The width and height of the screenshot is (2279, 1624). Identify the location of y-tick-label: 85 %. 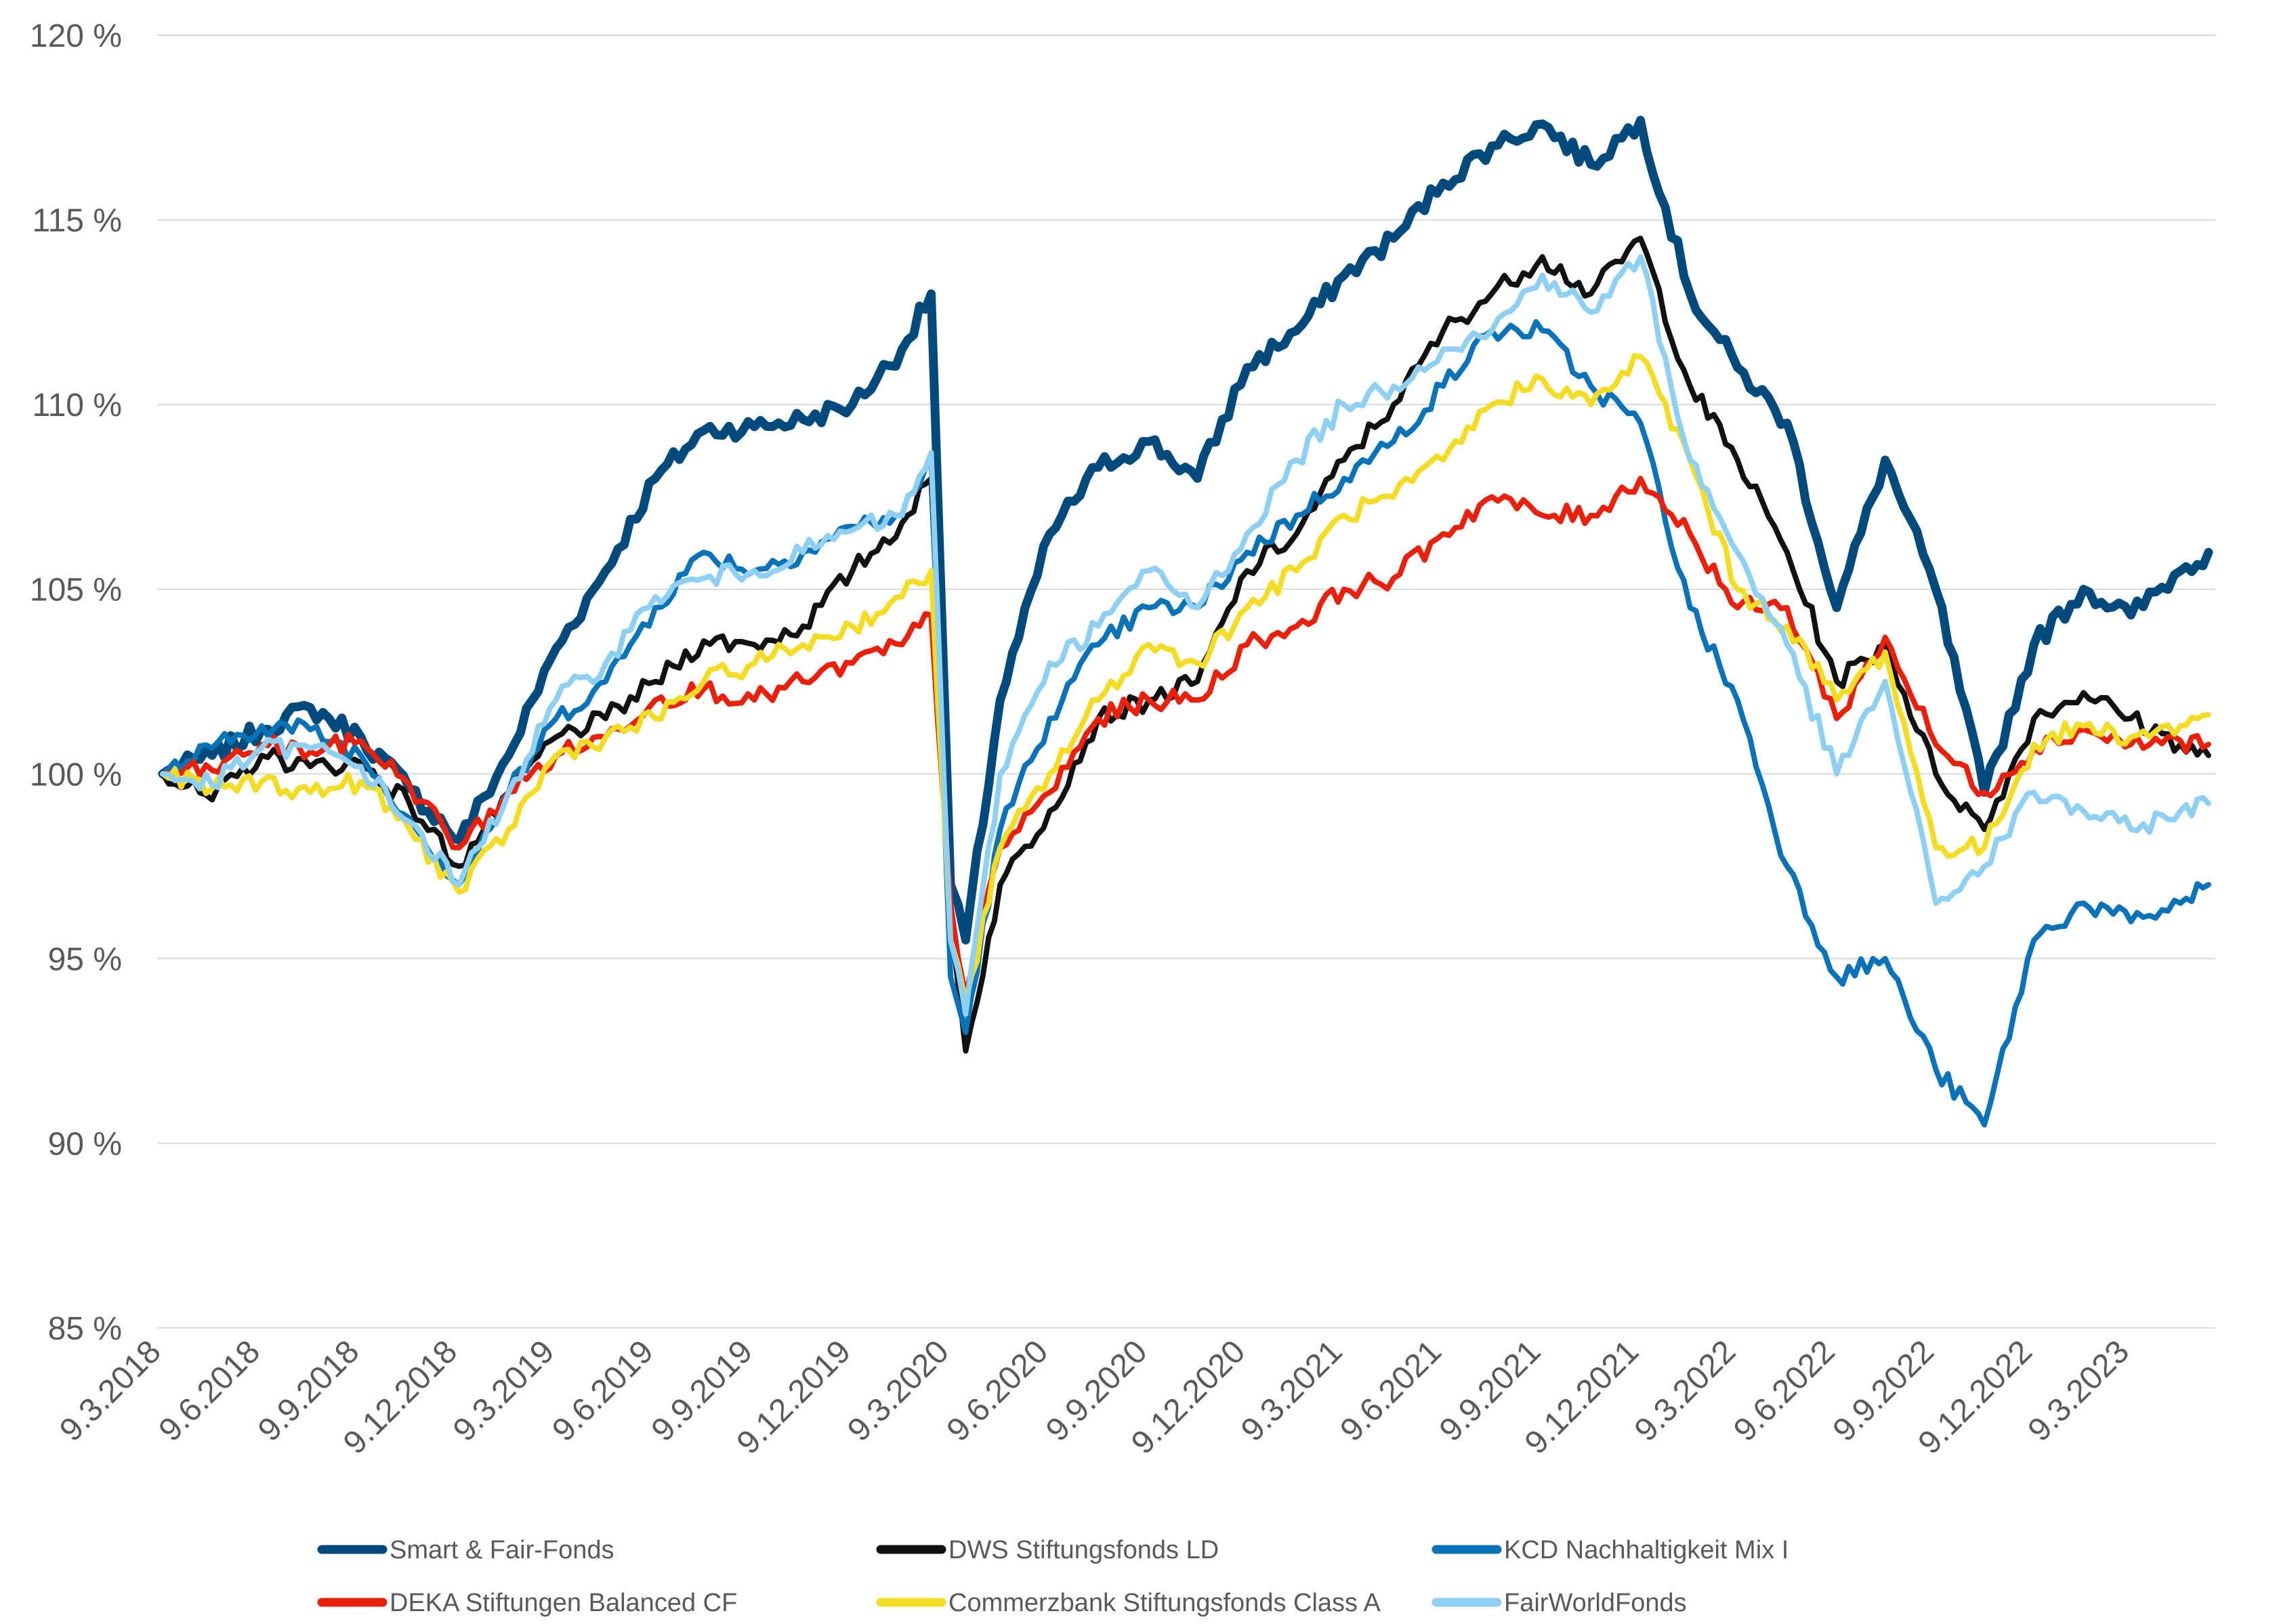
(85, 1329).